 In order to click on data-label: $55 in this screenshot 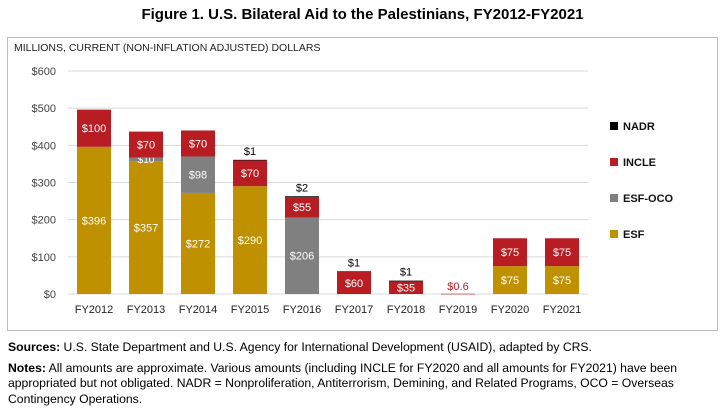, I will do `click(302, 208)`.